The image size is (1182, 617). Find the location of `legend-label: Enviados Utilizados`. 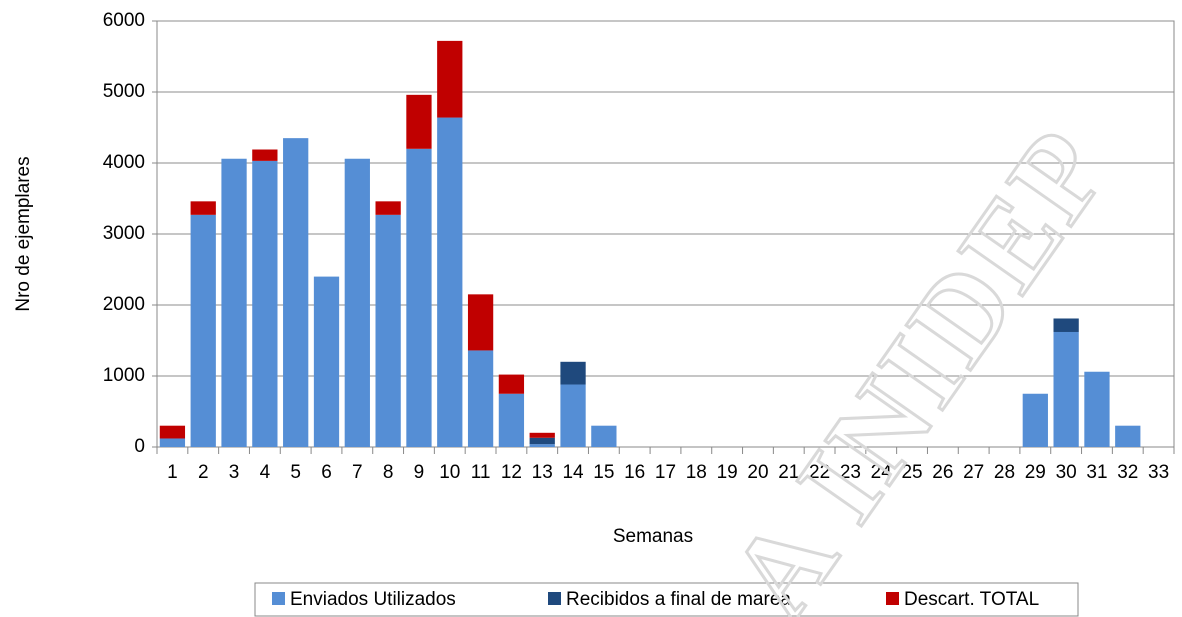

legend-label: Enviados Utilizados is located at coordinates (373, 599).